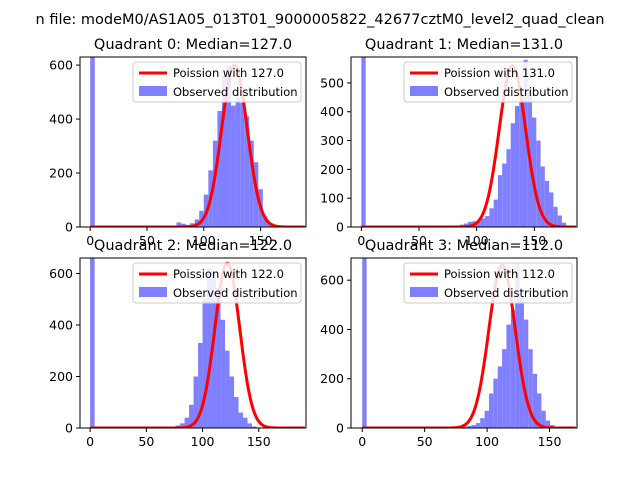  What do you see at coordinates (487, 441) in the screenshot?
I see `x-tick-label: 100` at bounding box center [487, 441].